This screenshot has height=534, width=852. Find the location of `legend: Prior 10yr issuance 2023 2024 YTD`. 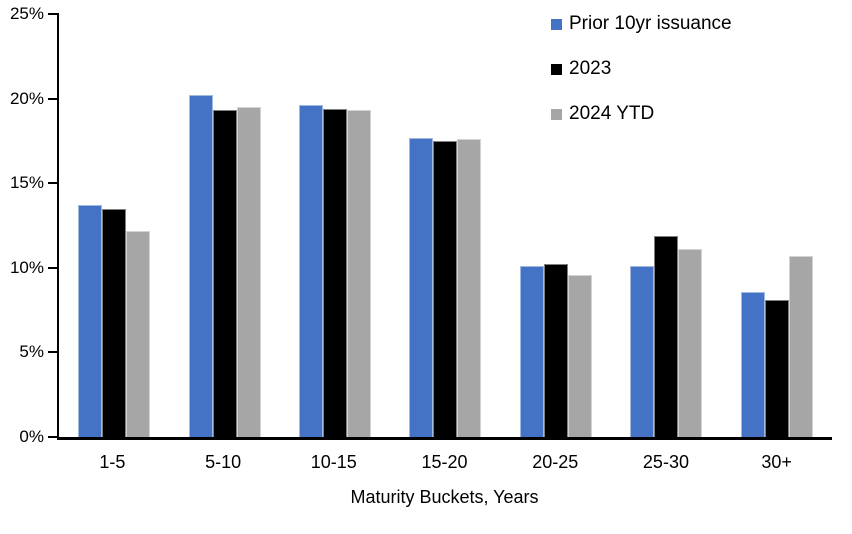

legend: Prior 10yr issuance 2023 2024 YTD is located at coordinates (641, 78).